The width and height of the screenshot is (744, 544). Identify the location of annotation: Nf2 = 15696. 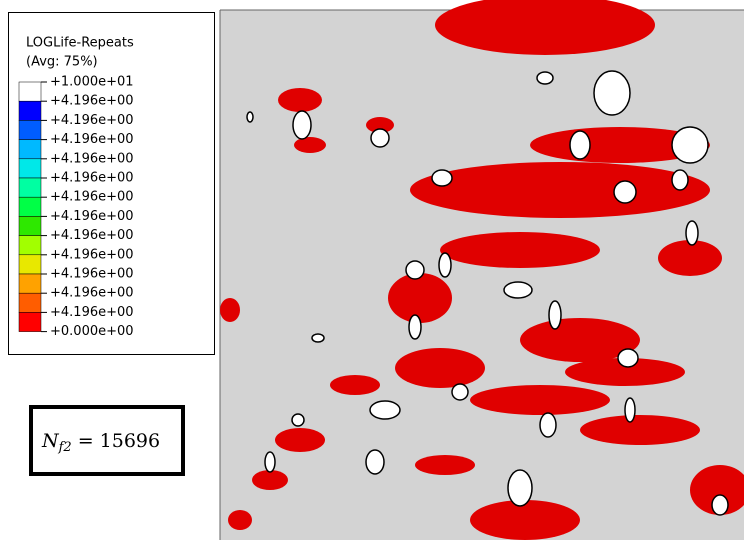
(100, 442).